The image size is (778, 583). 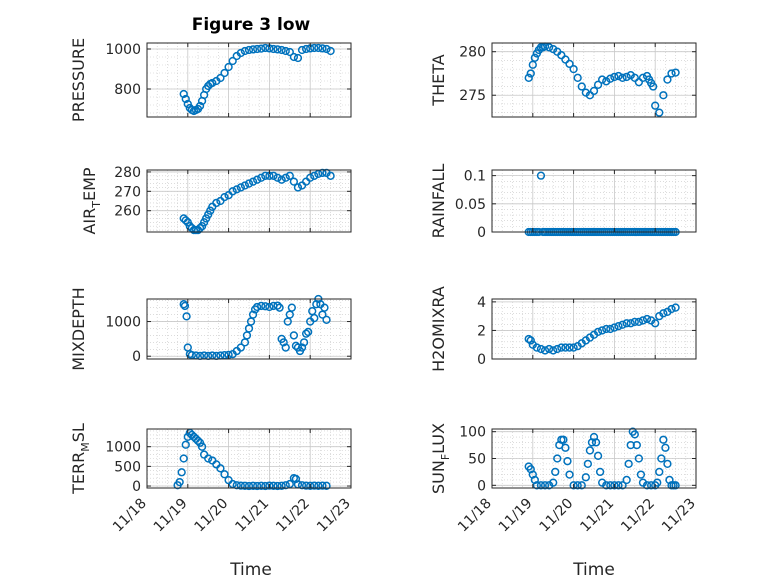 What do you see at coordinates (171, 516) in the screenshot?
I see `x-tick-label: 11/19` at bounding box center [171, 516].